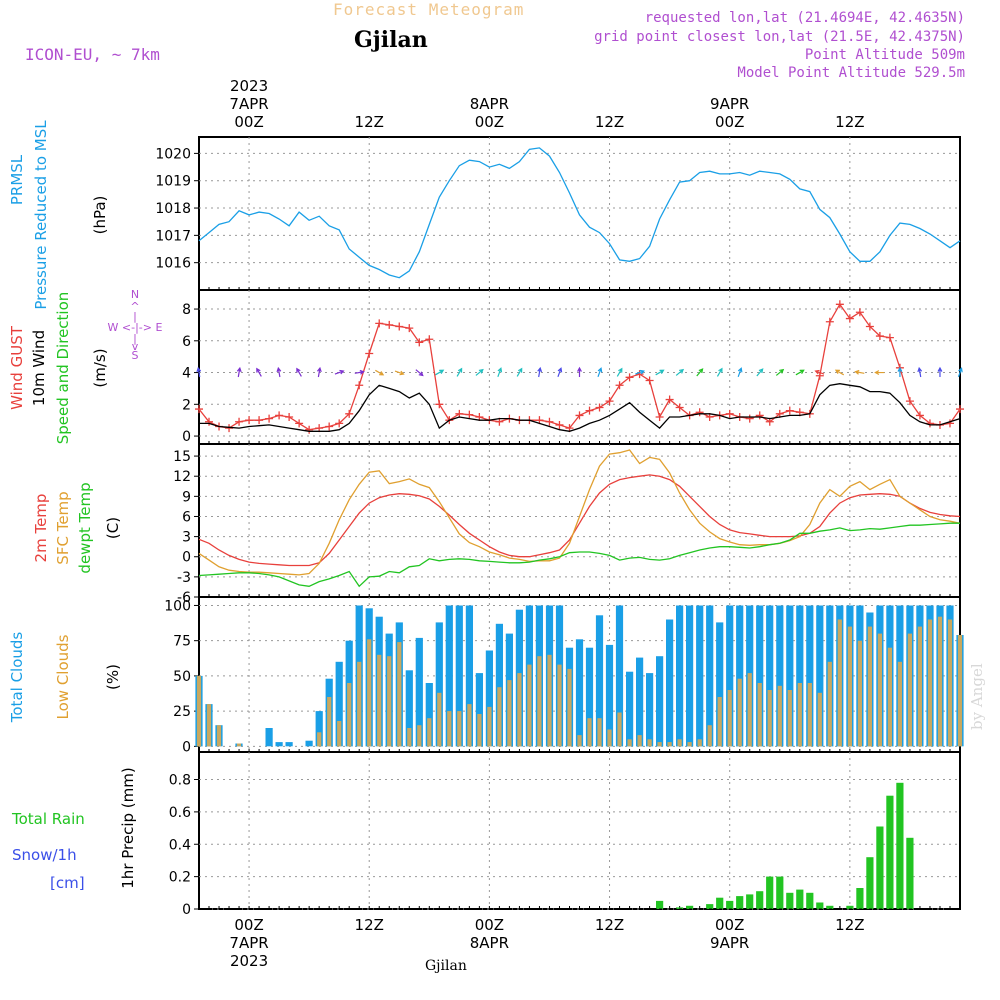 This screenshot has height=1000, width=1000. Describe the element at coordinates (186, 374) in the screenshot. I see `ytick-label-wind: 4` at that location.